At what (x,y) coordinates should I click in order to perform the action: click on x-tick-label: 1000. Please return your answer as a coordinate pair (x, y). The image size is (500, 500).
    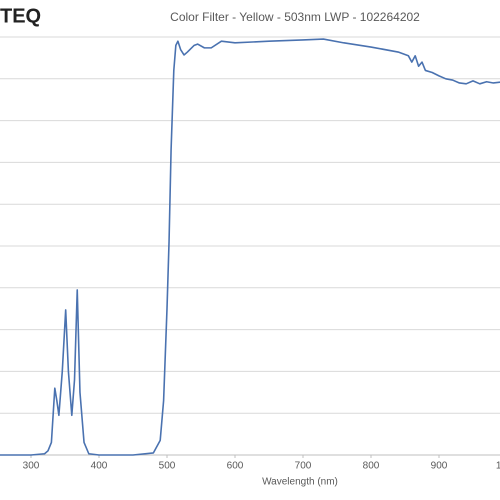
    Looking at the image, I should click on (498, 466).